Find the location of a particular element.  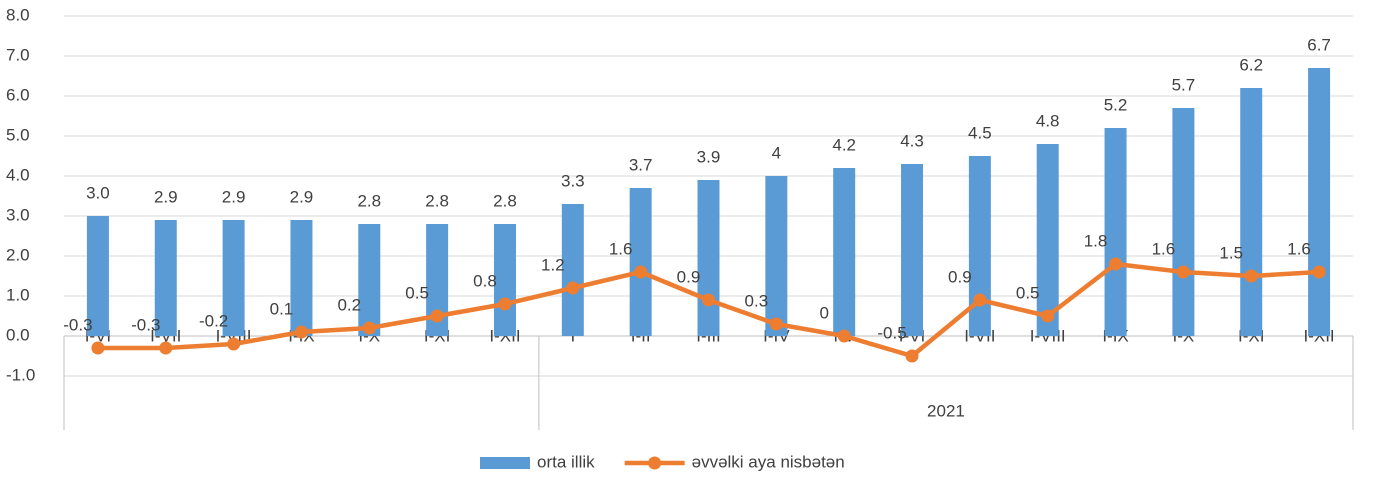

line-value-label: 0.2 is located at coordinates (349, 304).